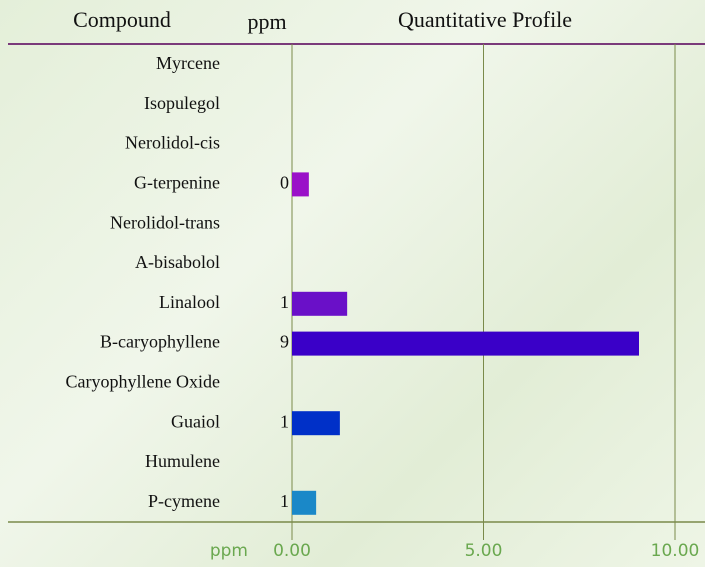 The image size is (705, 567). I want to click on category-label: P-cymene, so click(184, 501).